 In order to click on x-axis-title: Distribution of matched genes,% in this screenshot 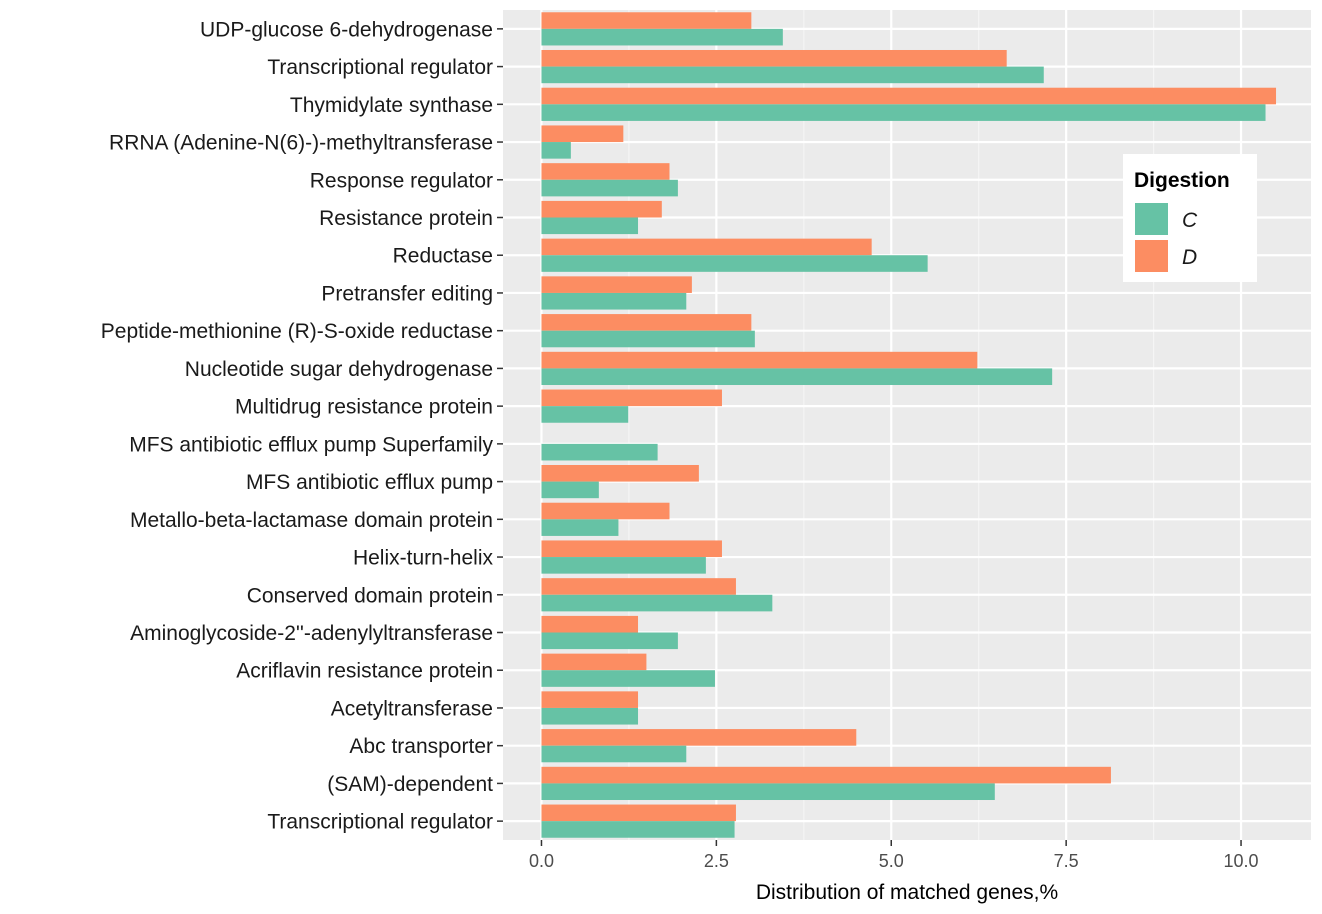, I will do `click(907, 892)`.